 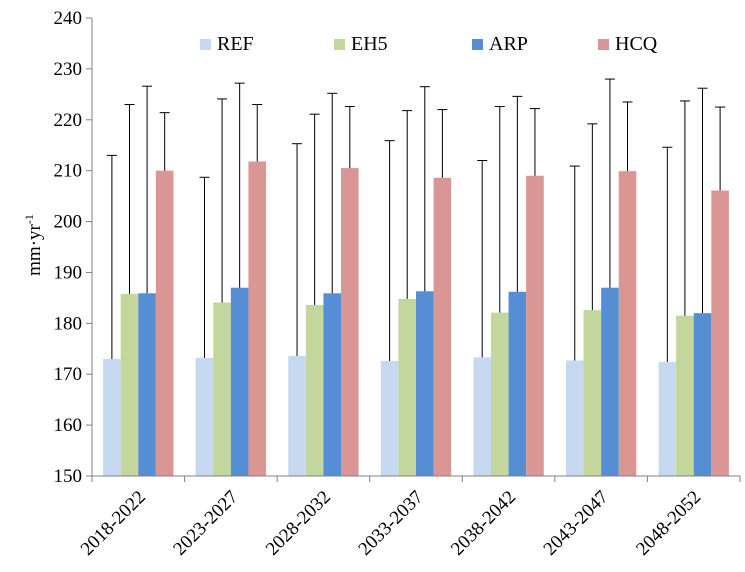 I want to click on x-tick-label: 2028-2032, so click(x=298, y=523).